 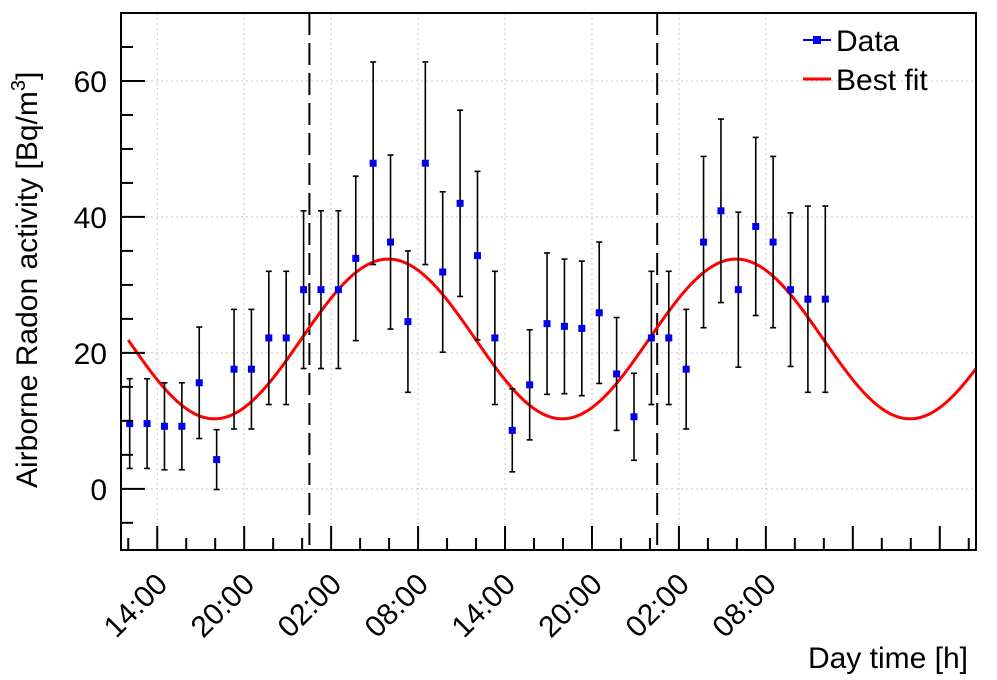 I want to click on y-axis-title: Airborne Radon activity [Bq/m3], so click(x=26, y=280).